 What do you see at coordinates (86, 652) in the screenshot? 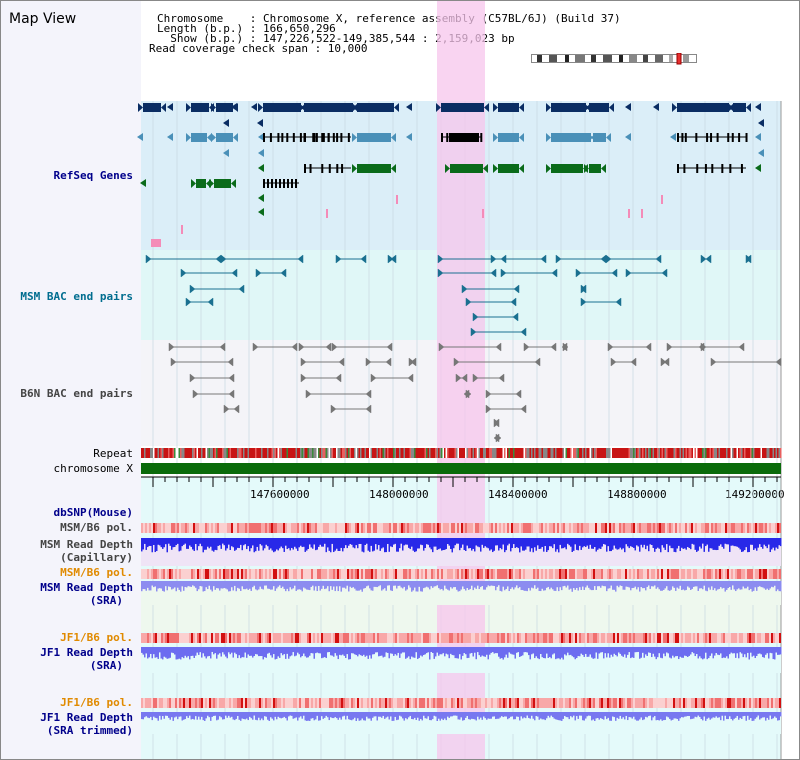
I see `label-jf1-depth-sra: JF1 Read Depth` at bounding box center [86, 652].